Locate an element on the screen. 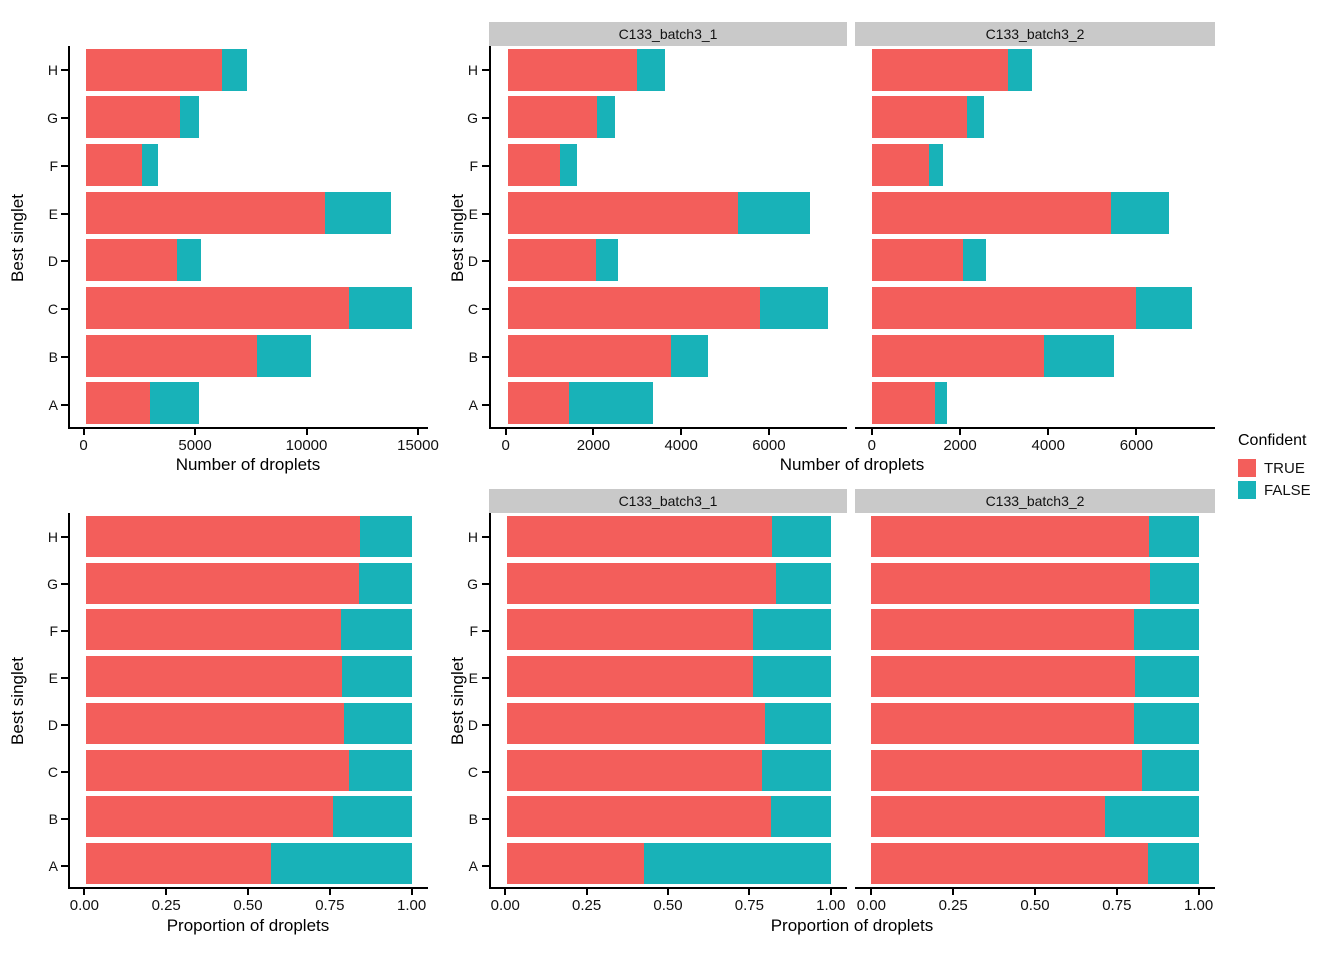 The image size is (1344, 960). legend-item-false: FALSE is located at coordinates (1290, 490).